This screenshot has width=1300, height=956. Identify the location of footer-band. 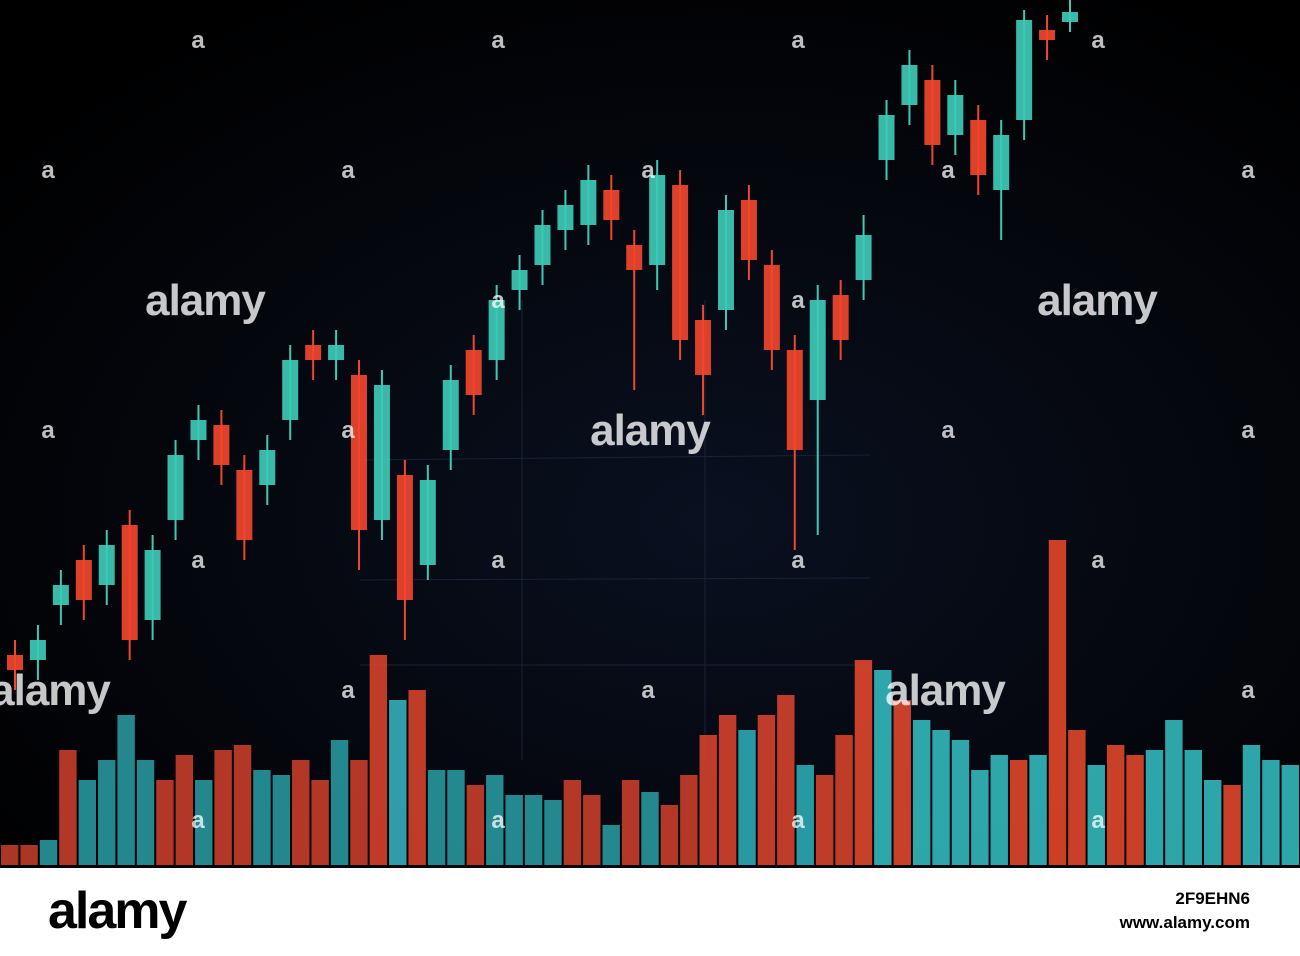
(650, 912).